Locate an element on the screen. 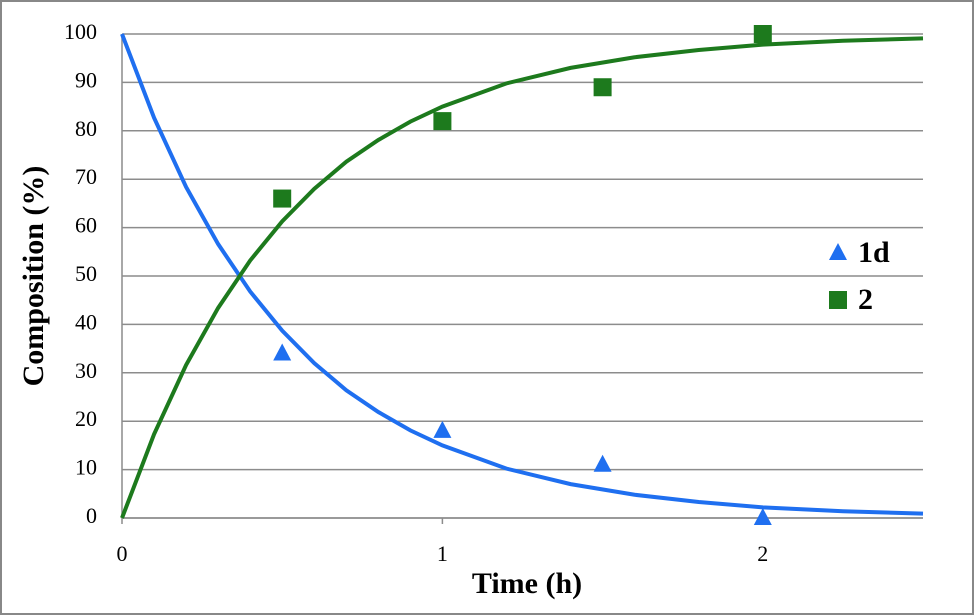 This screenshot has width=975, height=616. y-axis-title: Composition (%) is located at coordinates (33, 276).